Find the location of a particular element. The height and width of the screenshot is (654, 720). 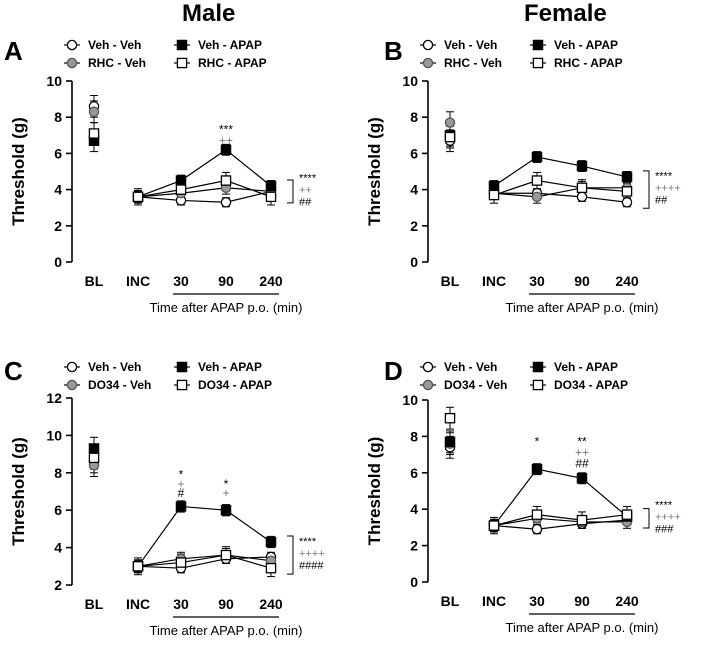

x-tick-label: 240 is located at coordinates (271, 281).